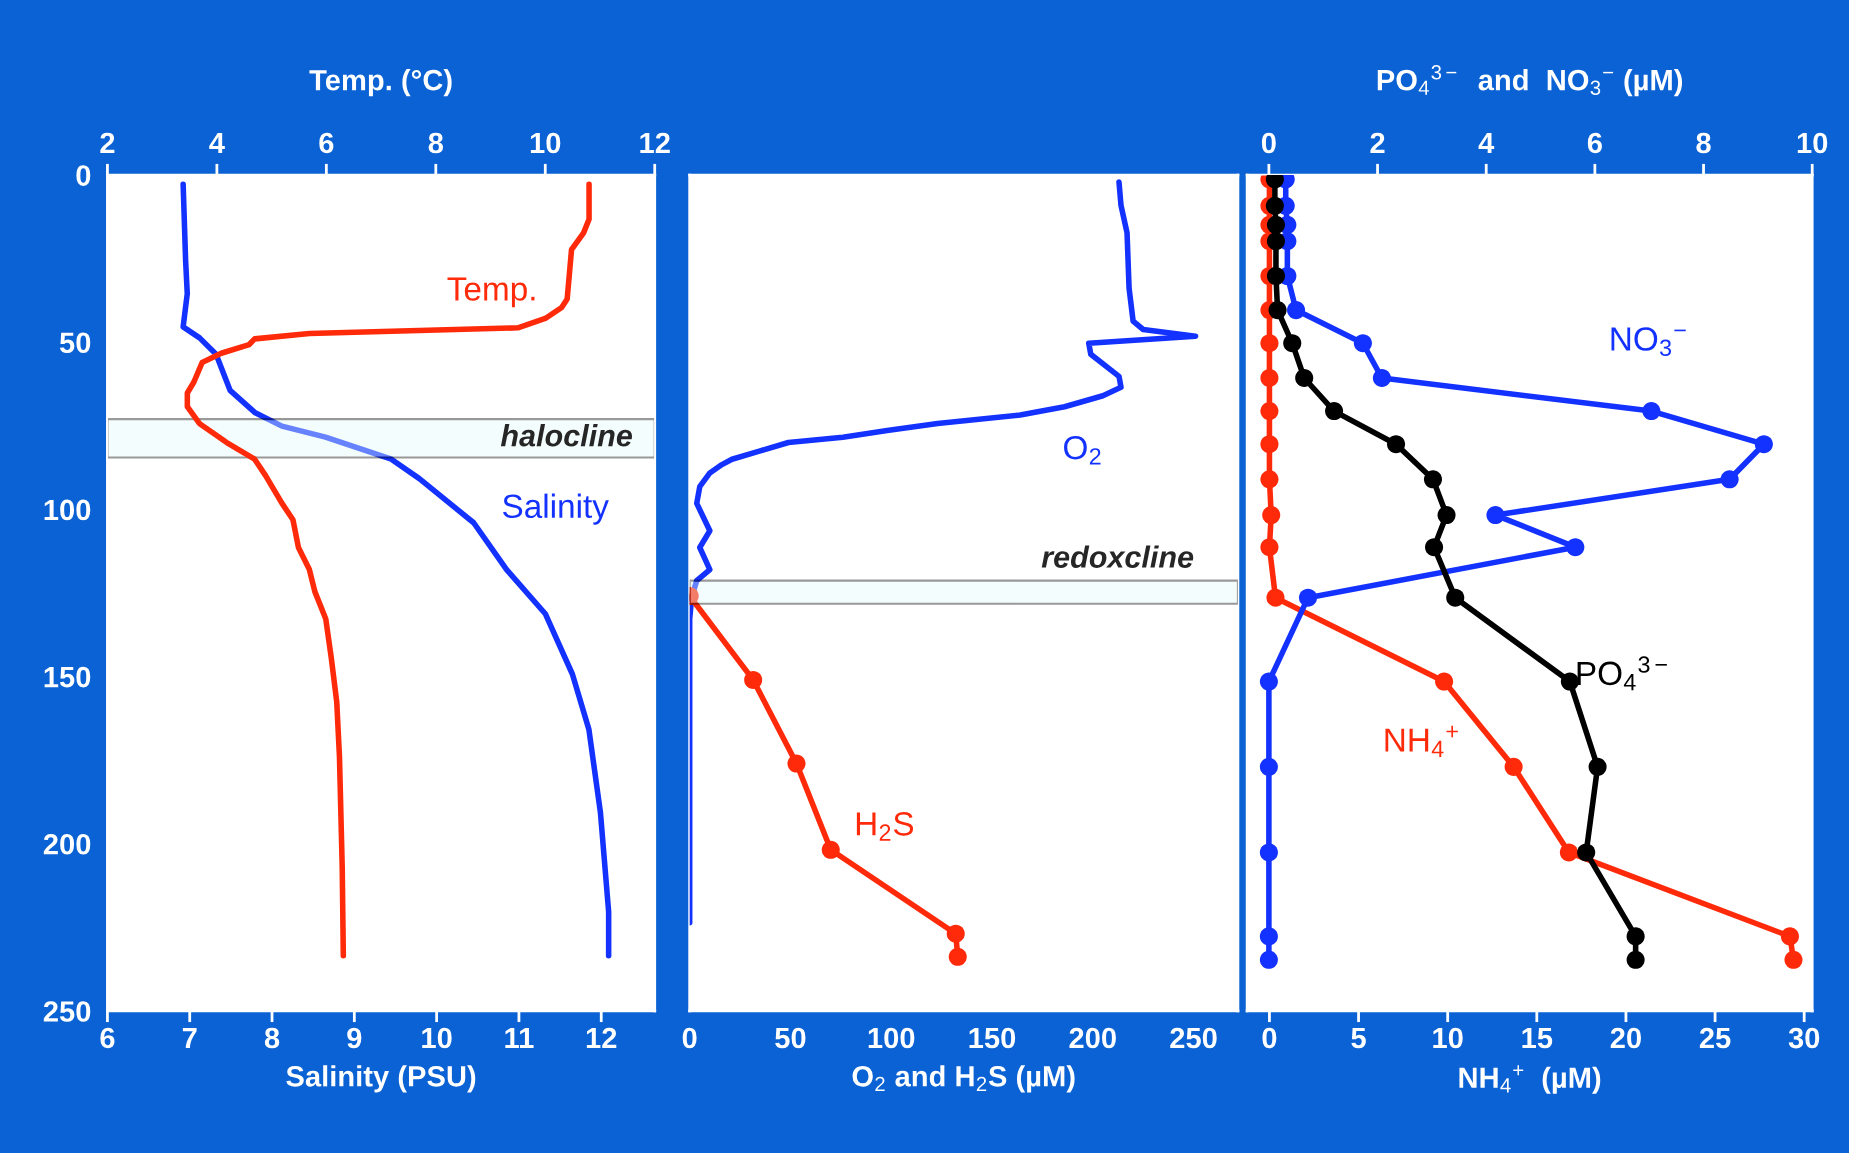  Describe the element at coordinates (1358, 1038) in the screenshot. I see `x-tick-label: 5` at that location.